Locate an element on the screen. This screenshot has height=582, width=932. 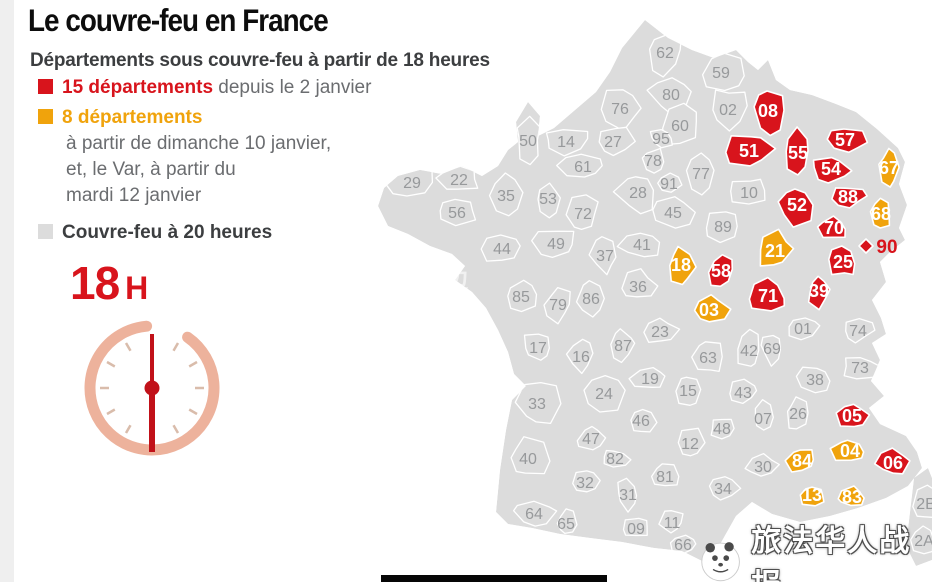
dept-label-79: 79 is located at coordinates (558, 305).